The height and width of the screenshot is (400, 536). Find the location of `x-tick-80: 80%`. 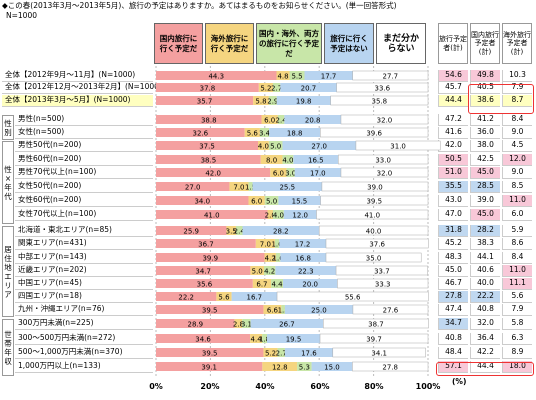

x-tick-80: 80% is located at coordinates (374, 386).